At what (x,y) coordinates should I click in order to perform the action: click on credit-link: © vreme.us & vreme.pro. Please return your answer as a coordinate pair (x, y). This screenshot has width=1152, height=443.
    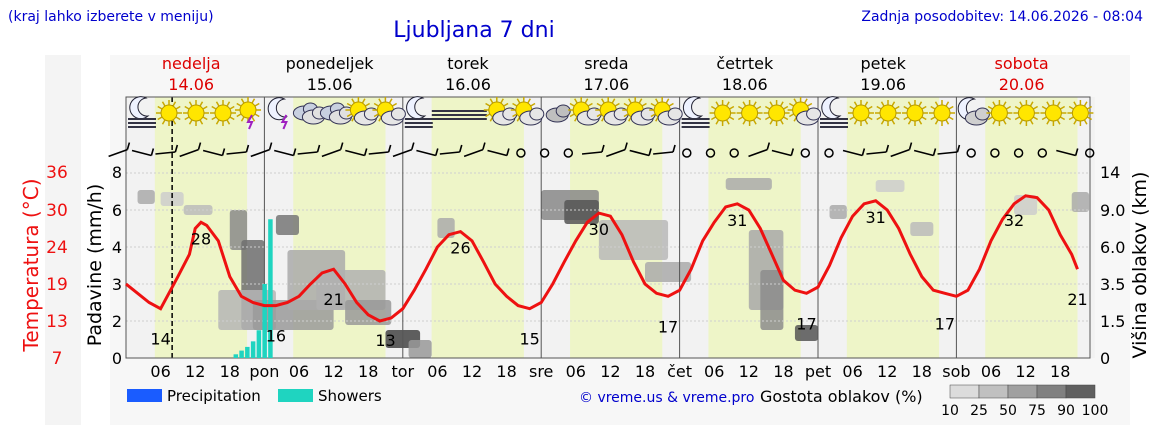
    Looking at the image, I should click on (666, 398).